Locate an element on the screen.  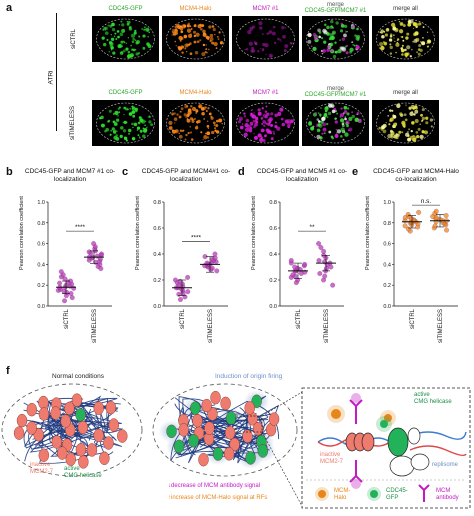
y-tick-label: 0.6 is located at coordinates (387, 245).